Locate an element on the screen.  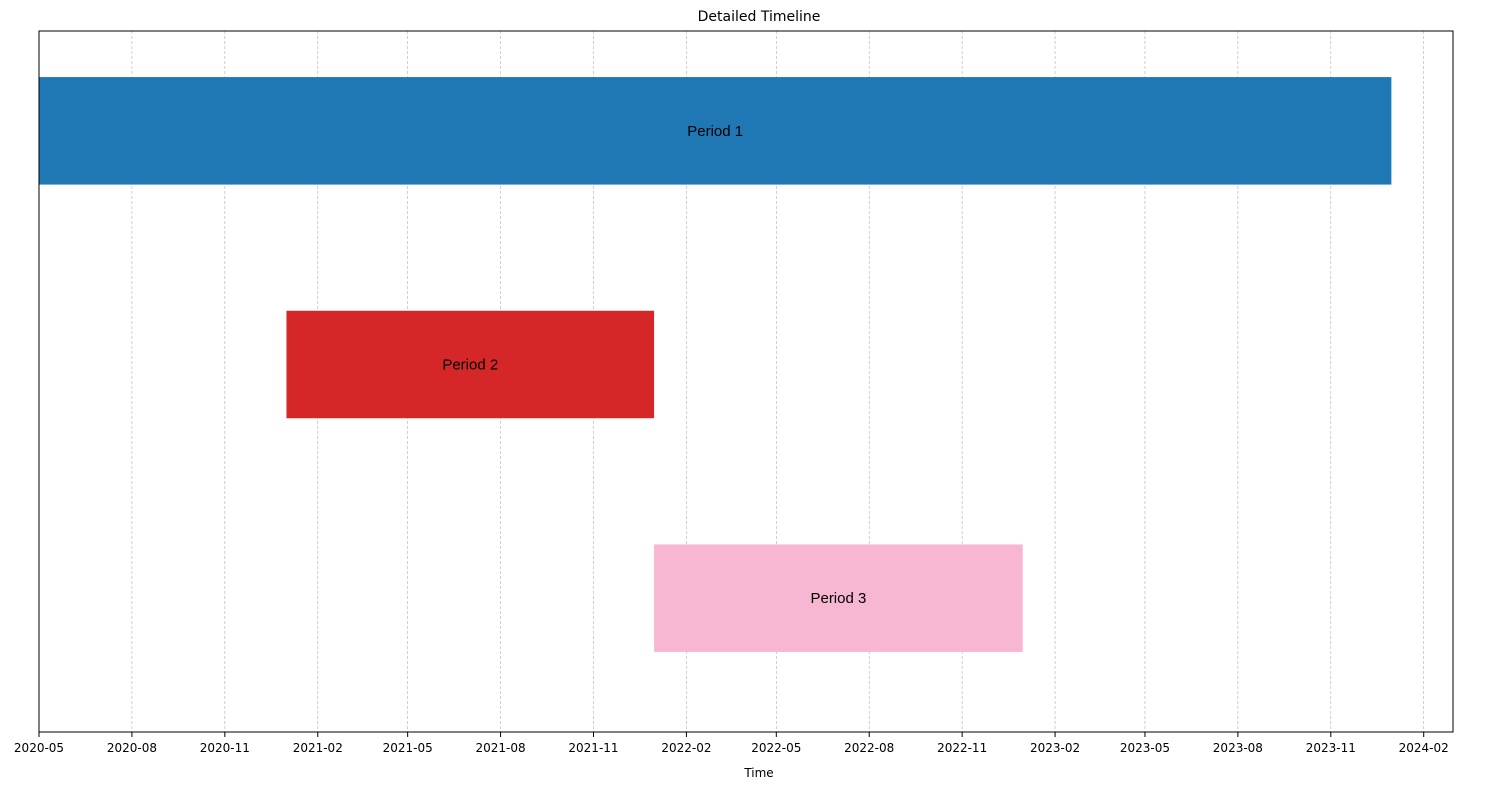
x-tick-label-2021-02: 2021-02 is located at coordinates (318, 748).